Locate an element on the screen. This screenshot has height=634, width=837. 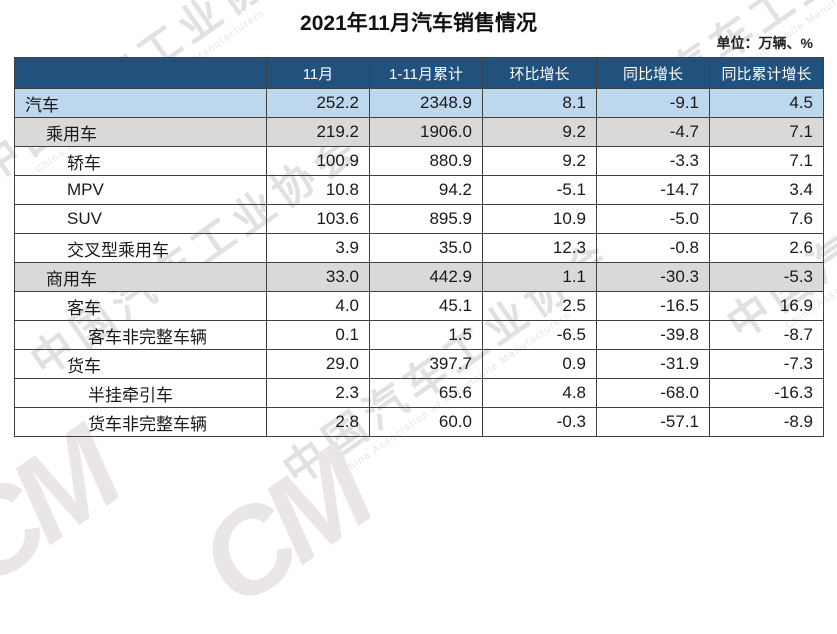
row-label: 货车 is located at coordinates (140, 364).